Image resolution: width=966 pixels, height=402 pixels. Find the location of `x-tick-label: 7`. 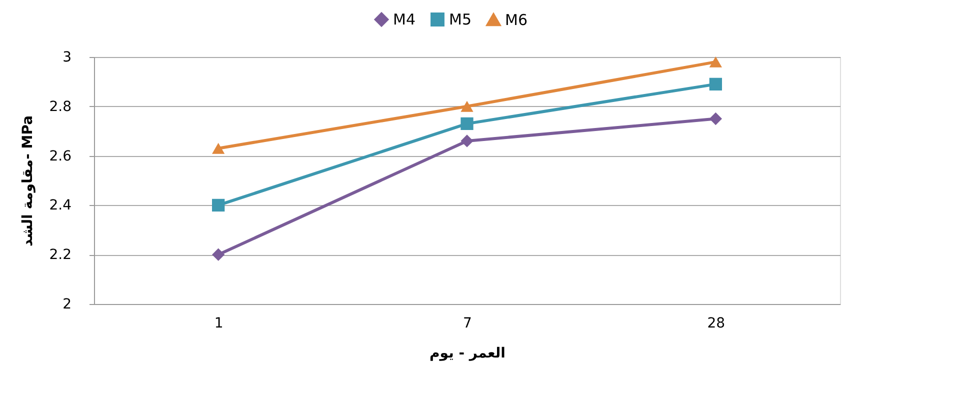

x-tick-label: 7 is located at coordinates (467, 324).